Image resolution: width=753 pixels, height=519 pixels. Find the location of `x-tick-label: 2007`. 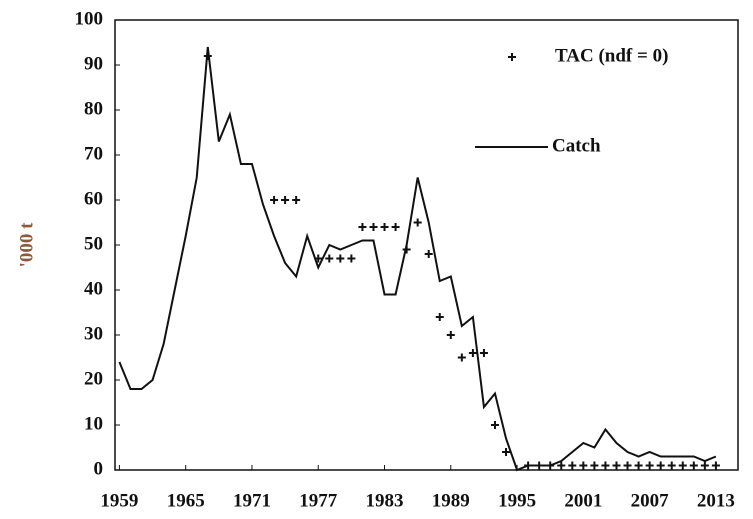

x-tick-label: 2007 is located at coordinates (650, 500).